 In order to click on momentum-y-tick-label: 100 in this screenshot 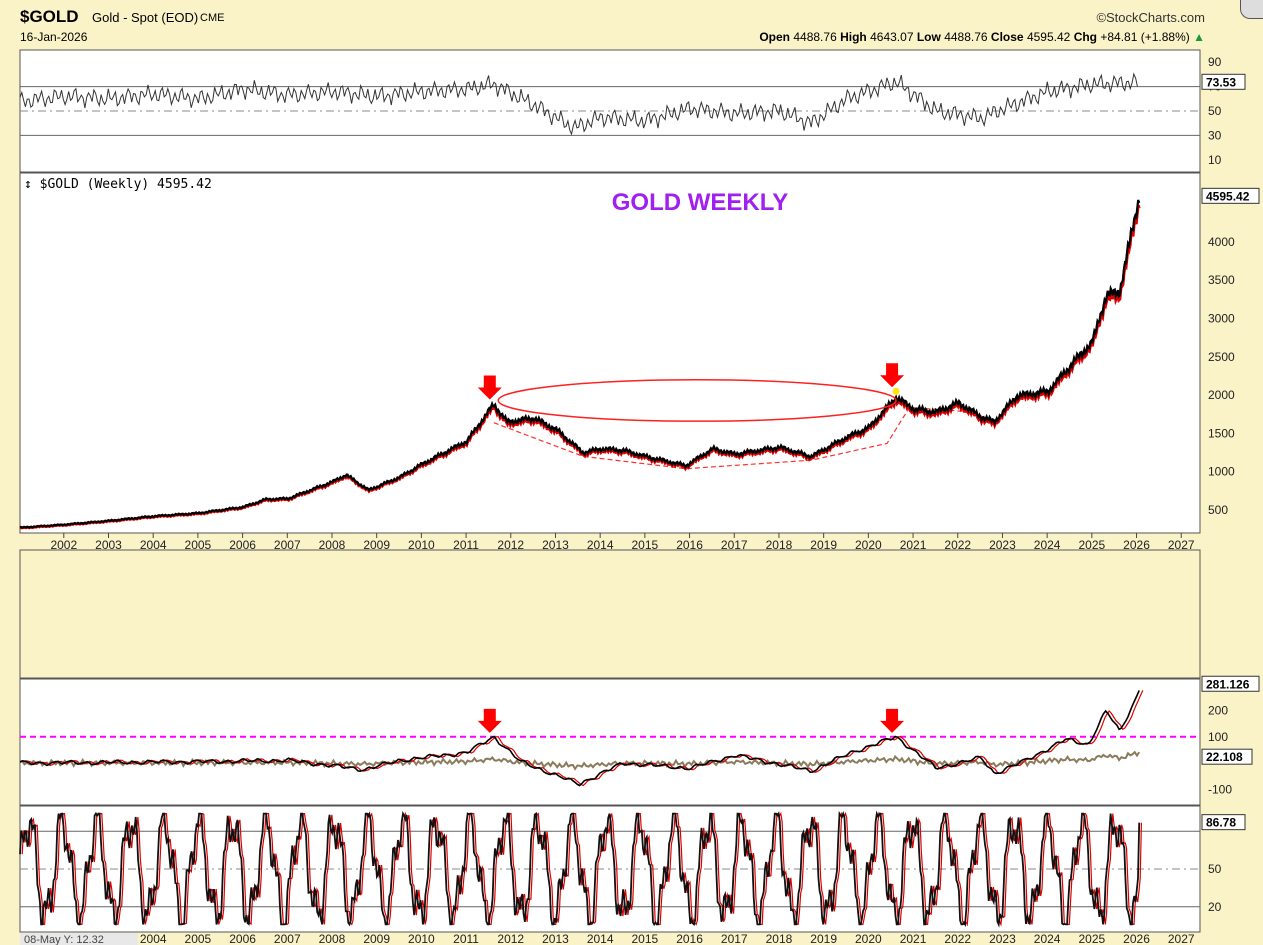, I will do `click(1218, 737)`.